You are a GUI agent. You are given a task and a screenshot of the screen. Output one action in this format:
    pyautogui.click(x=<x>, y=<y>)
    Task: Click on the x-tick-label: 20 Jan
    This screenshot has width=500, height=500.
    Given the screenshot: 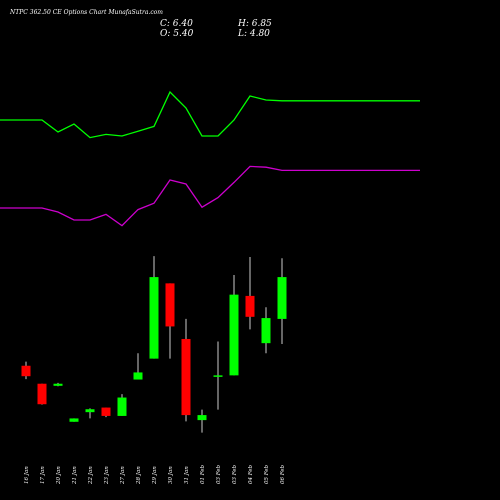 What is the action you would take?
    pyautogui.click(x=59, y=475)
    